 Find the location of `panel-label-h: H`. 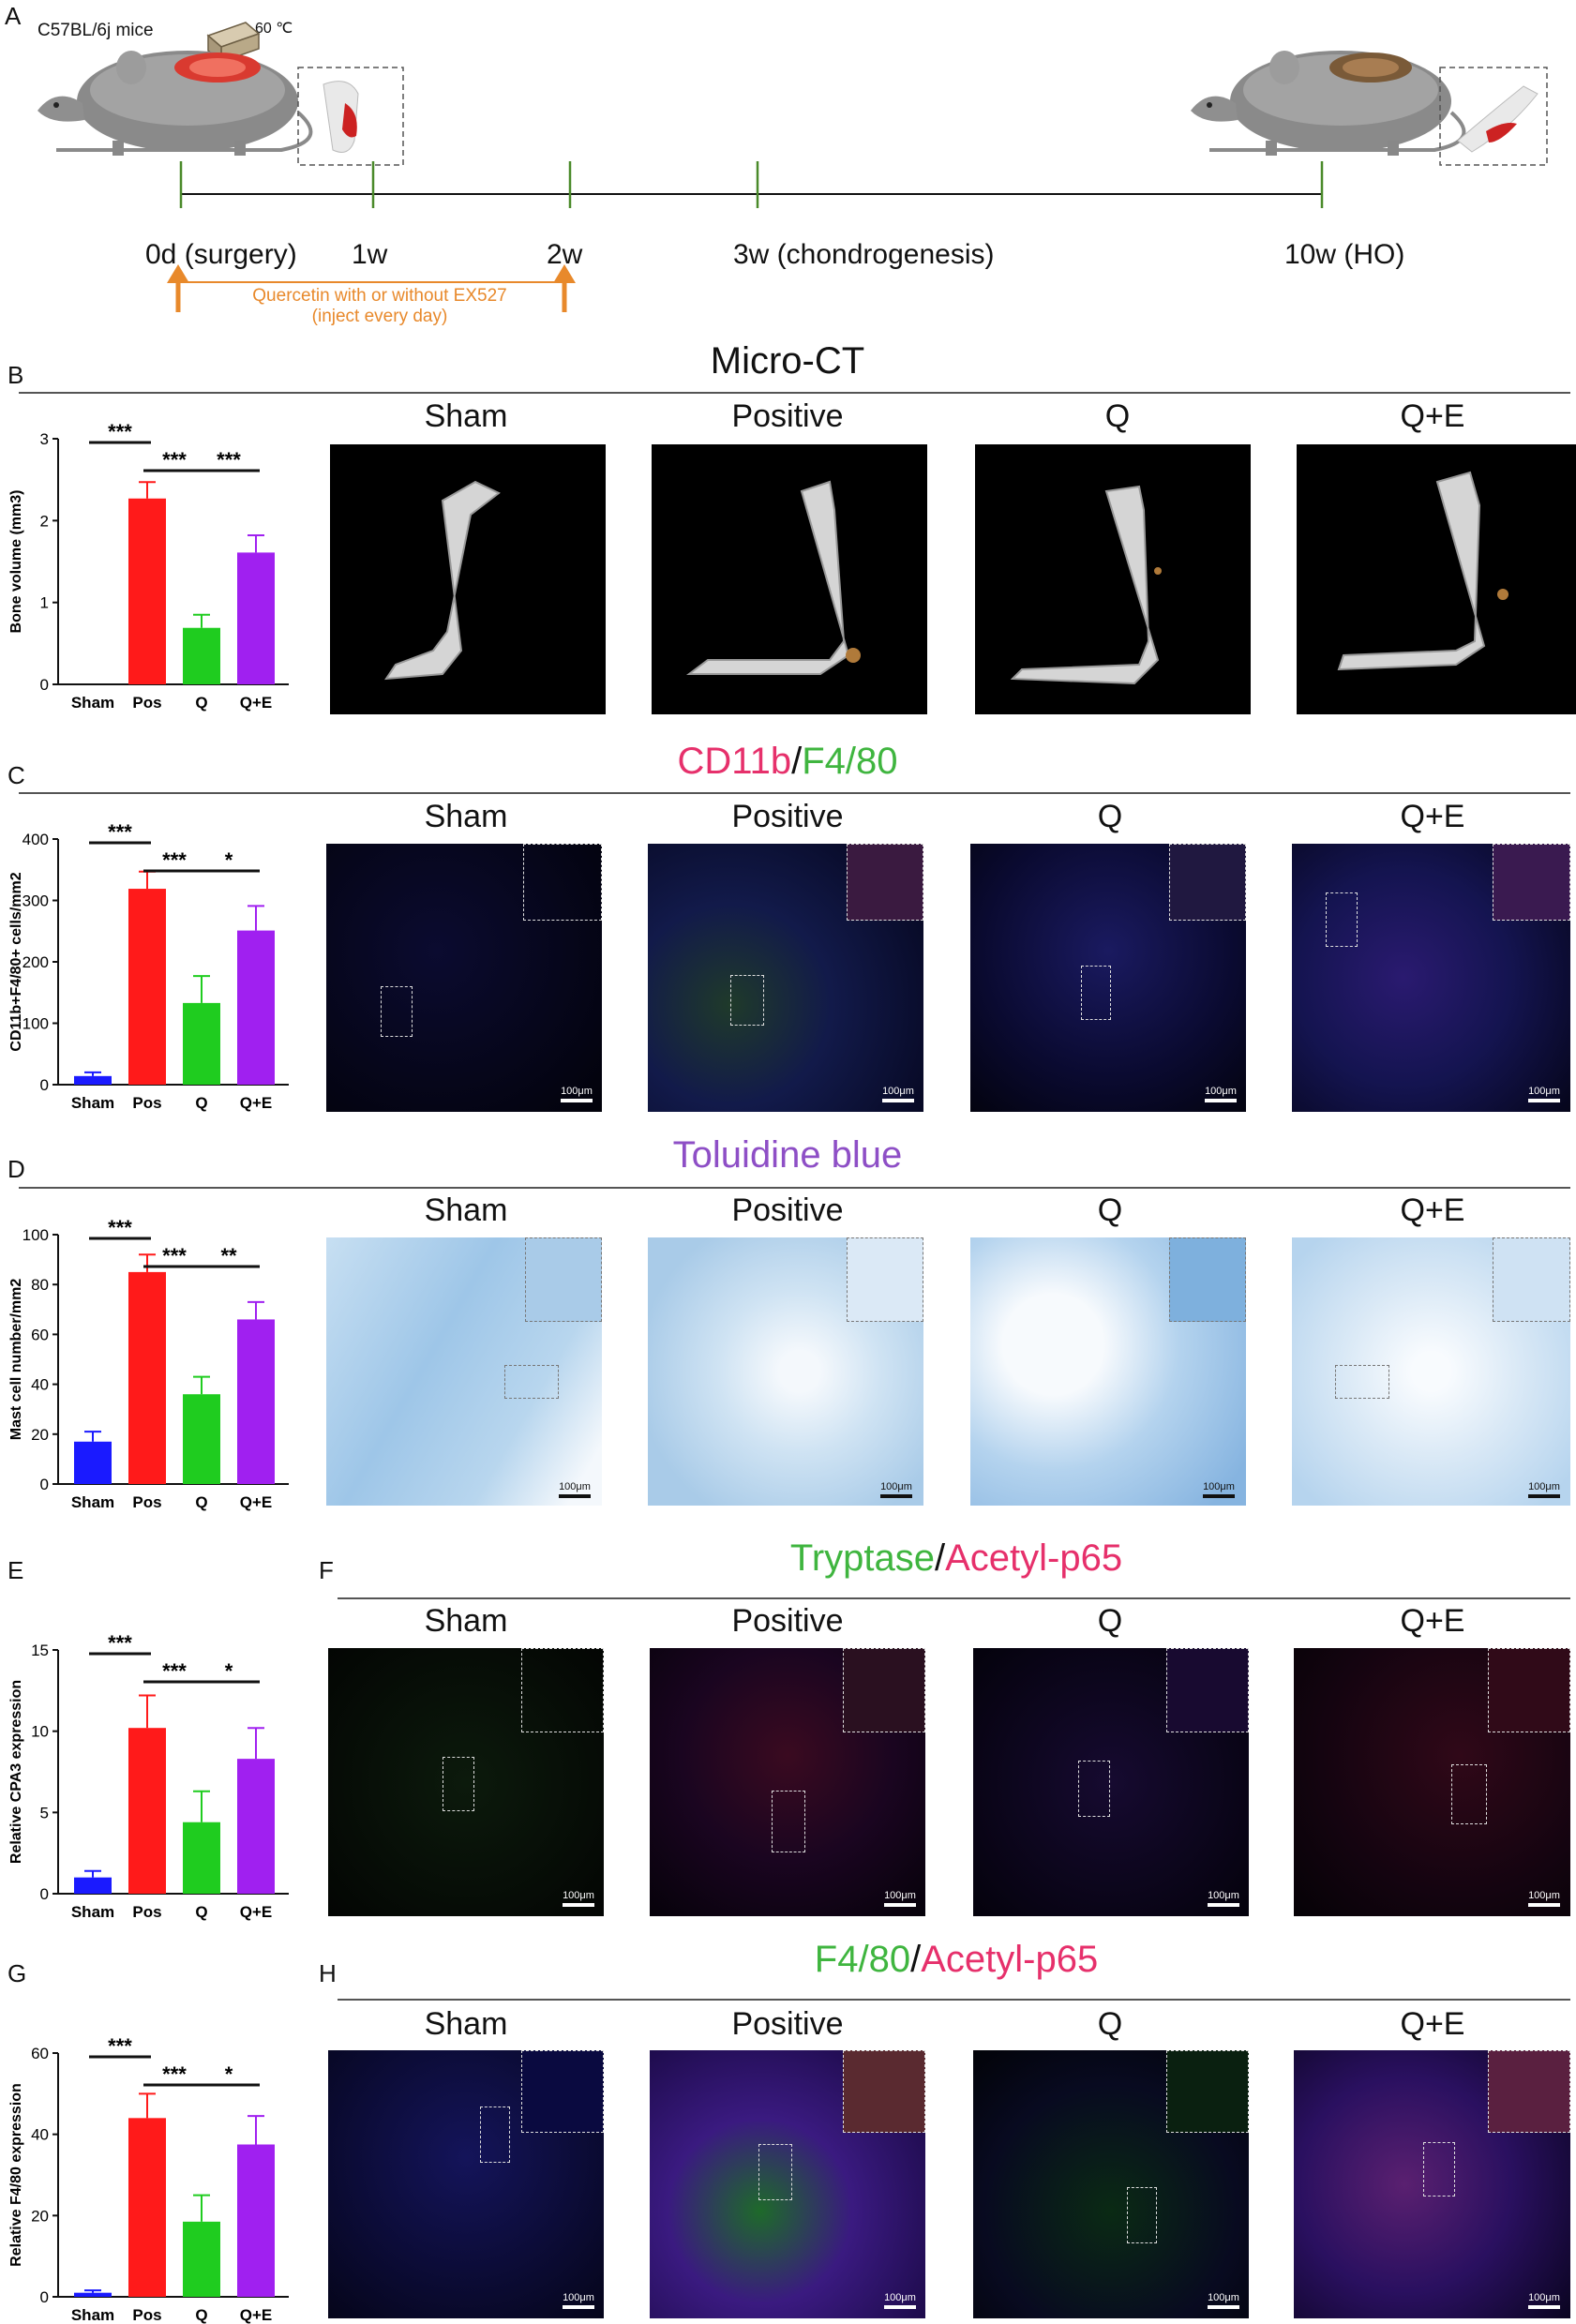

panel-label-h: H is located at coordinates (328, 1973).